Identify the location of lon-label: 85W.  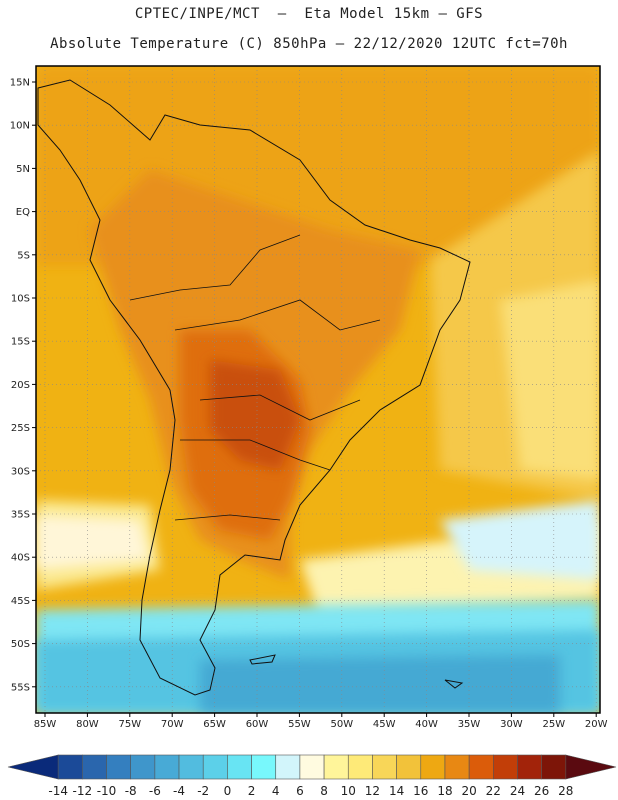
(45, 724).